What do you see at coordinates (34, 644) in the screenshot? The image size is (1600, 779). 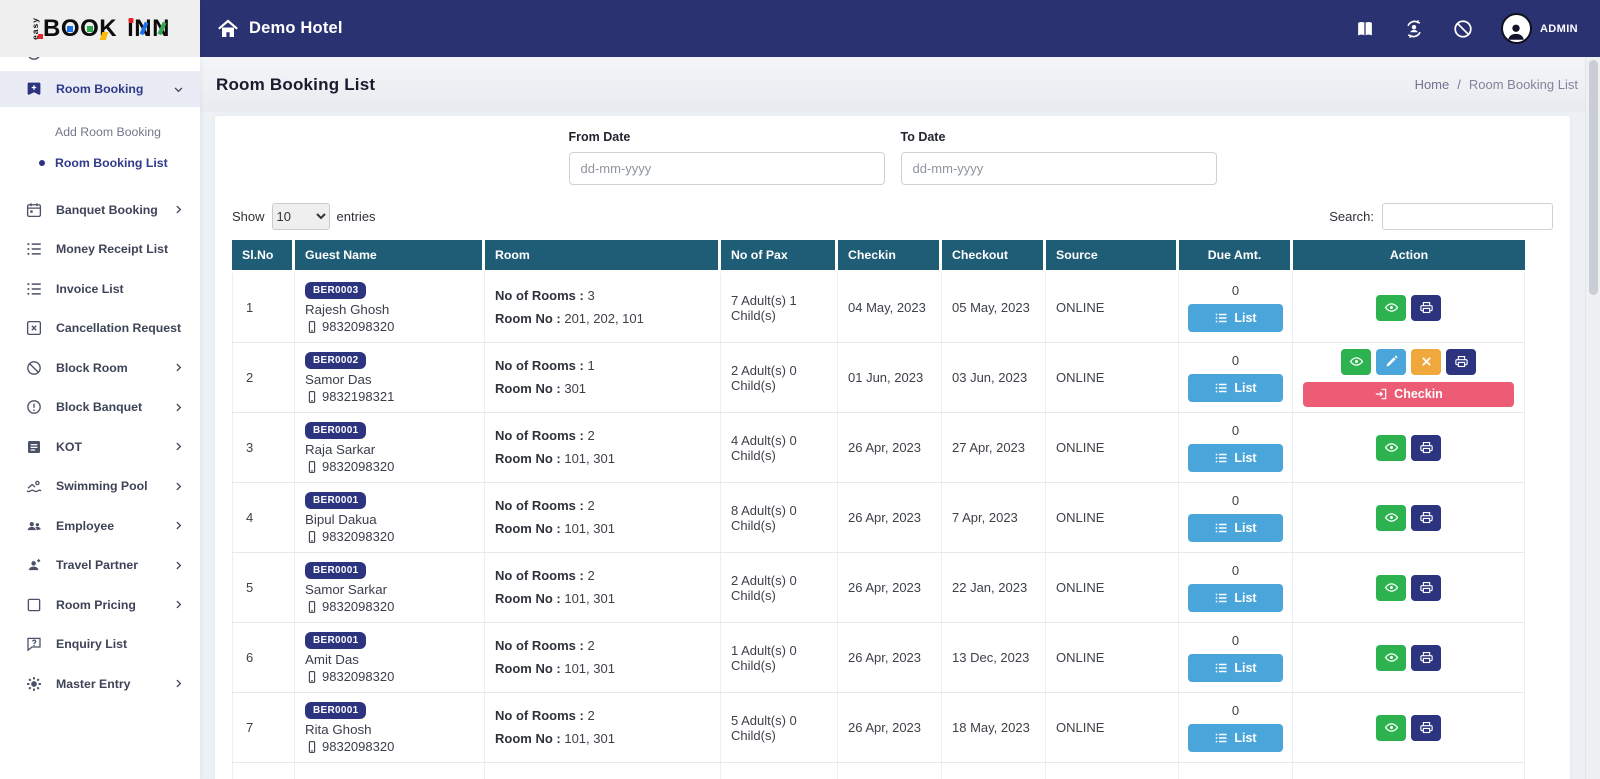 I see `chat-question-icon` at bounding box center [34, 644].